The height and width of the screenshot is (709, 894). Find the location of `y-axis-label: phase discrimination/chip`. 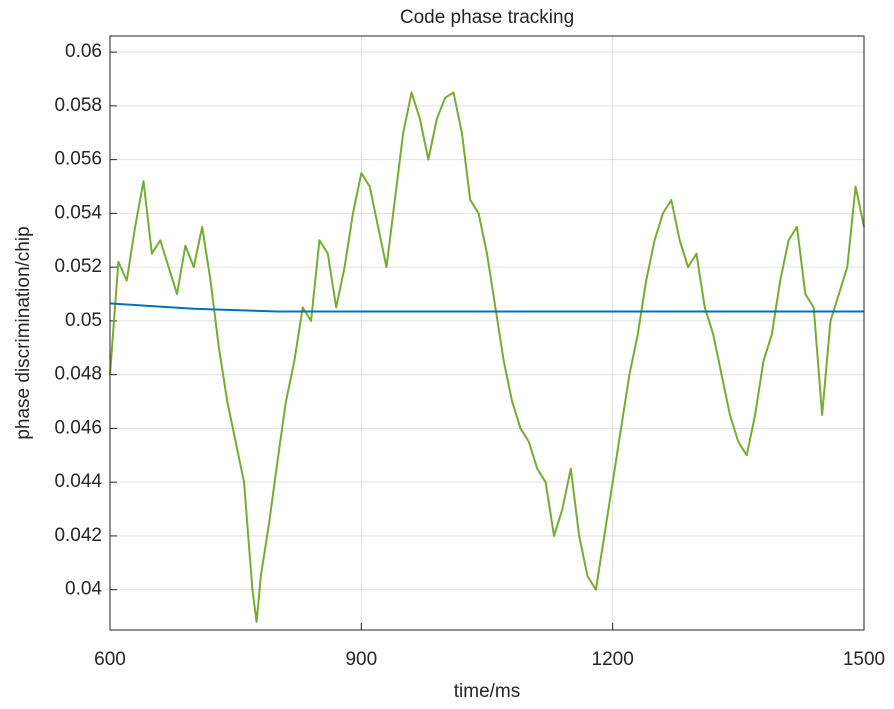

y-axis-label: phase discrimination/chip is located at coordinates (23, 332).